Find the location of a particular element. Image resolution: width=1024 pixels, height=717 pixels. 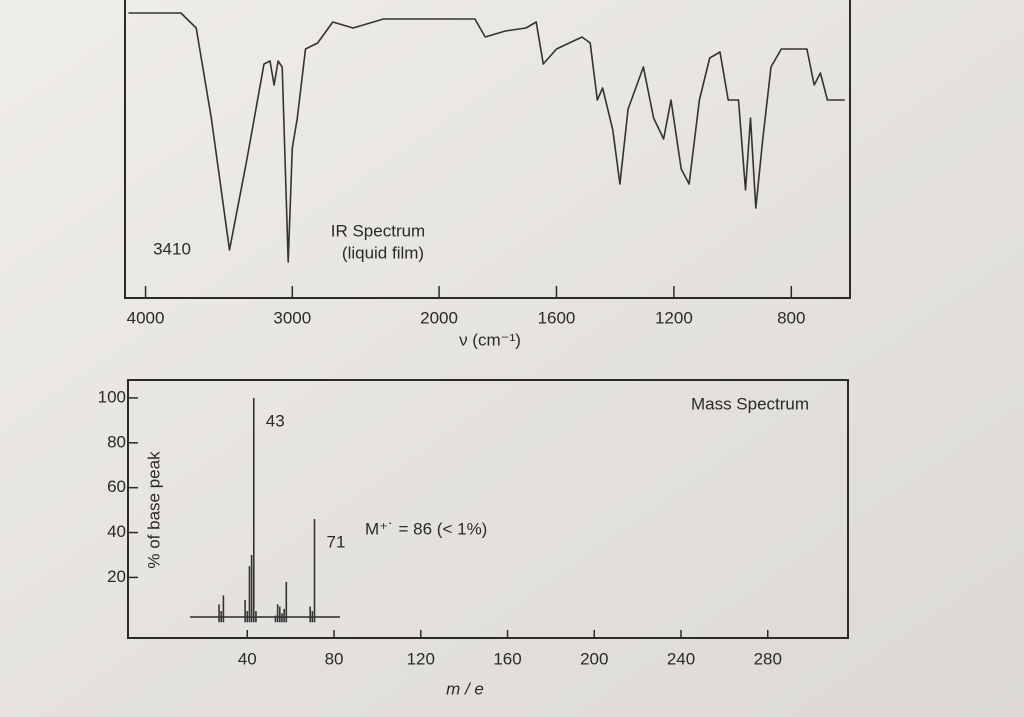

peak-label: 43 is located at coordinates (275, 420).